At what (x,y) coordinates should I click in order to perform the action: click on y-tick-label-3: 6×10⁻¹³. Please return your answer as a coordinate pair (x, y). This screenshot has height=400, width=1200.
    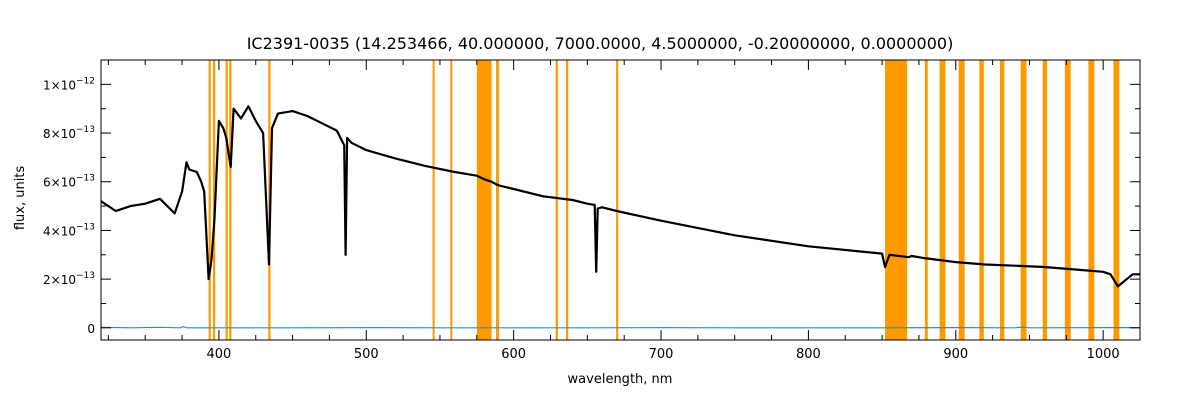
    Looking at the image, I should click on (69, 182).